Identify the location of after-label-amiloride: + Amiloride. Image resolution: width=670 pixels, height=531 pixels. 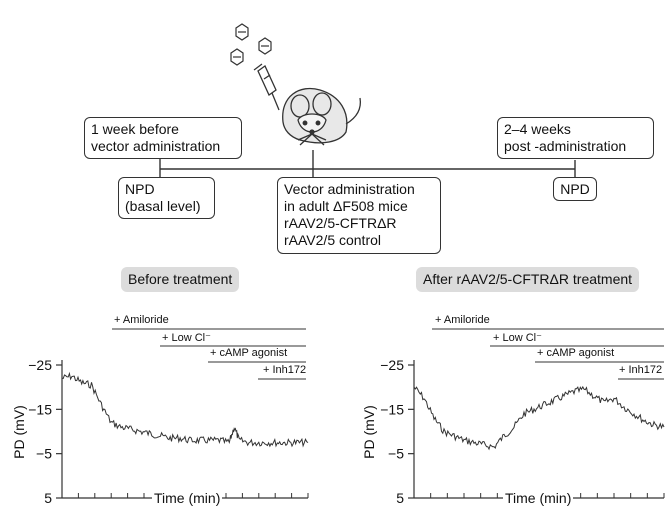
(462, 320).